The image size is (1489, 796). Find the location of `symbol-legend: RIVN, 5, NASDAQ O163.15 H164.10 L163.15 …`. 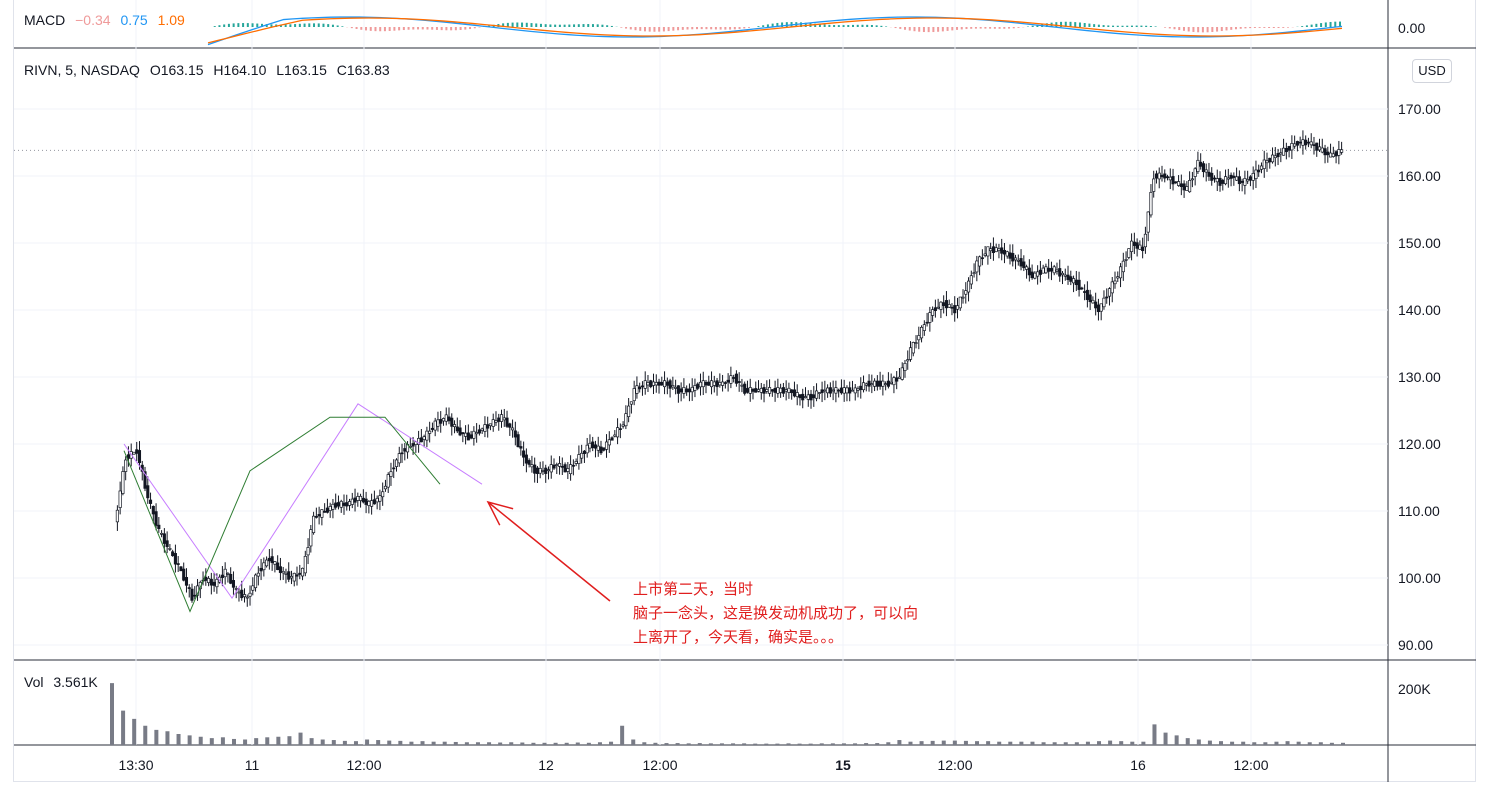

symbol-legend: RIVN, 5, NASDAQ O163.15 H164.10 L163.15 … is located at coordinates (207, 70).